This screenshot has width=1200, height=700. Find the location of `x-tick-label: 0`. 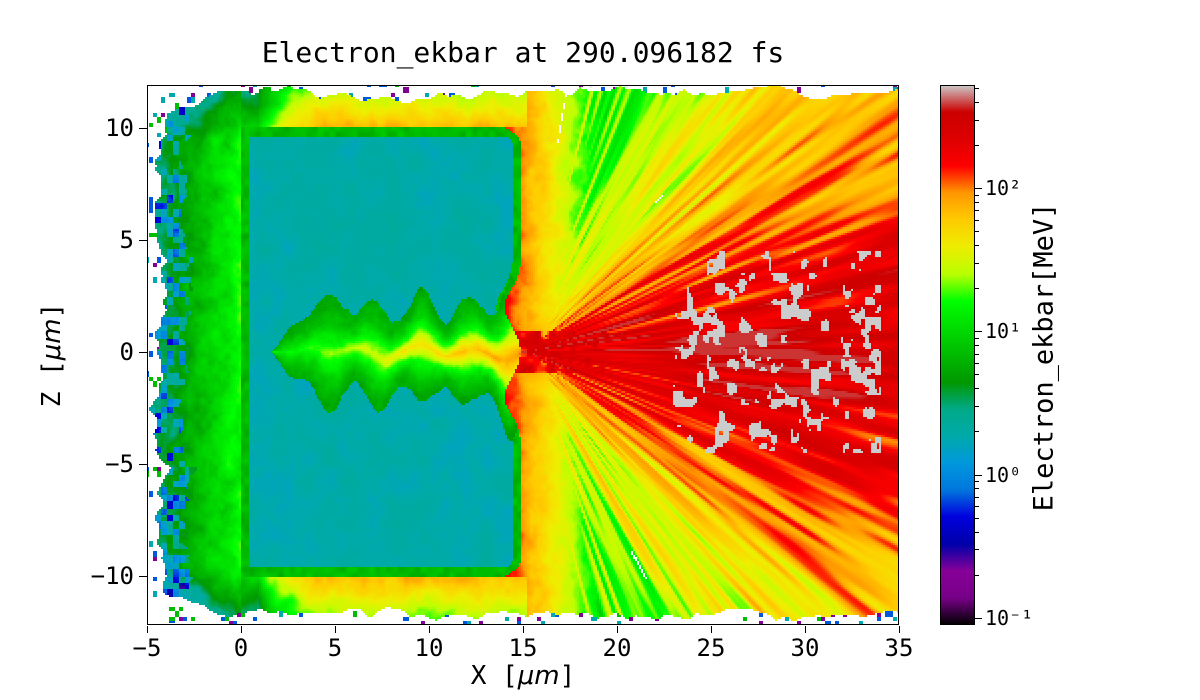

x-tick-label: 0 is located at coordinates (241, 648).